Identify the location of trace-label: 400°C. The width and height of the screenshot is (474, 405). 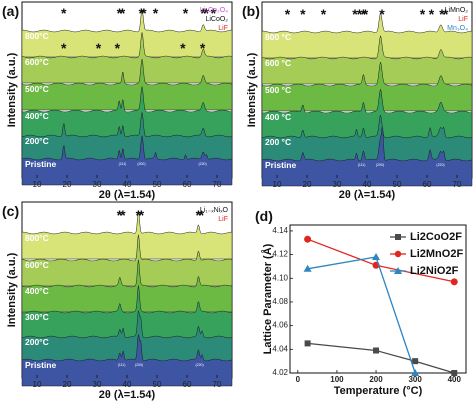
(37, 116).